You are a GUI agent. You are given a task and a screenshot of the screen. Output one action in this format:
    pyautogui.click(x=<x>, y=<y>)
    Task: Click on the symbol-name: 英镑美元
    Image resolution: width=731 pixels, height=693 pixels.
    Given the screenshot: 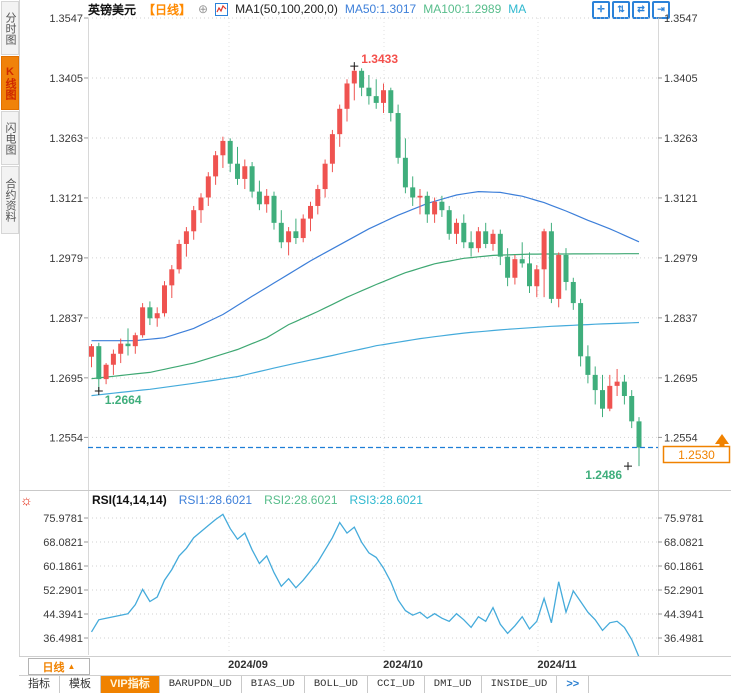 What is the action you would take?
    pyautogui.click(x=112, y=9)
    